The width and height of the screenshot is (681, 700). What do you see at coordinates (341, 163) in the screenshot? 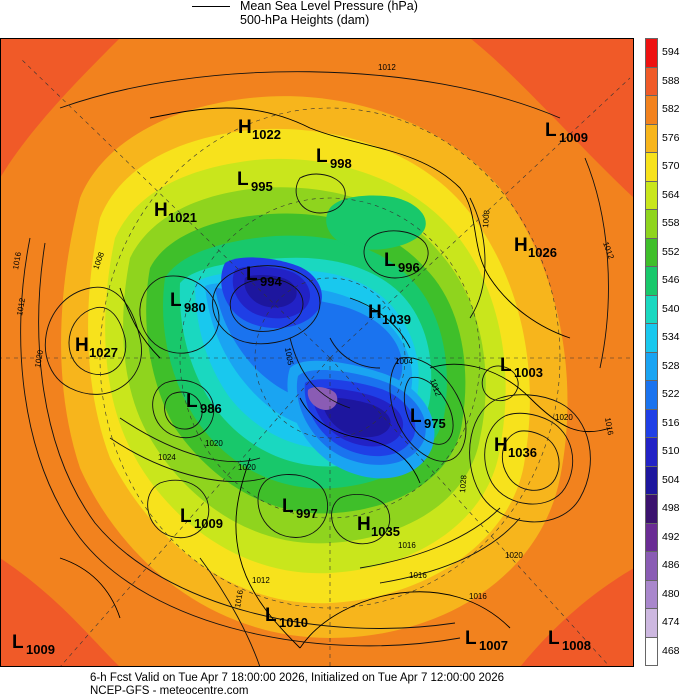
I see `system-value: 998` at bounding box center [341, 163].